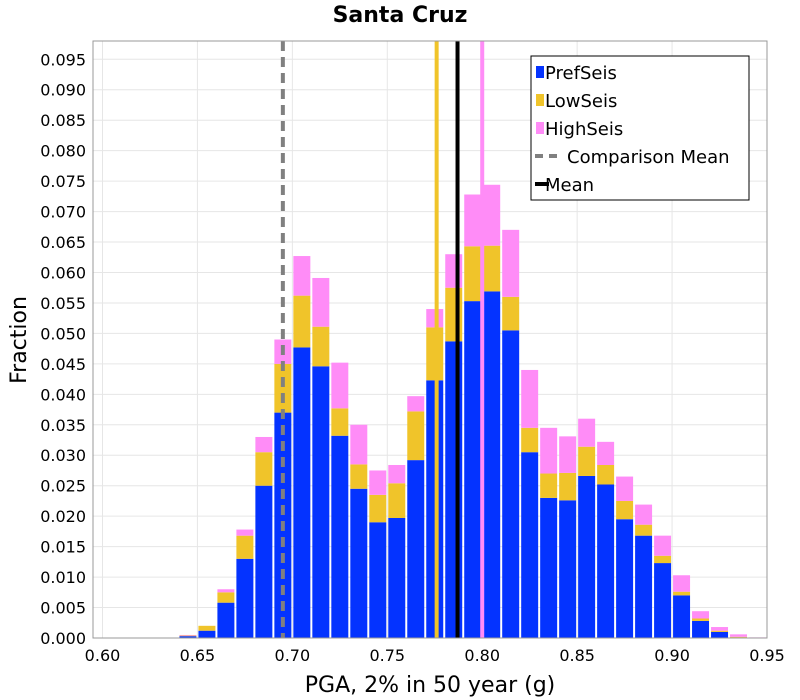 This screenshot has height=700, width=800. I want to click on y-tick-label: 0.055, so click(63, 303).